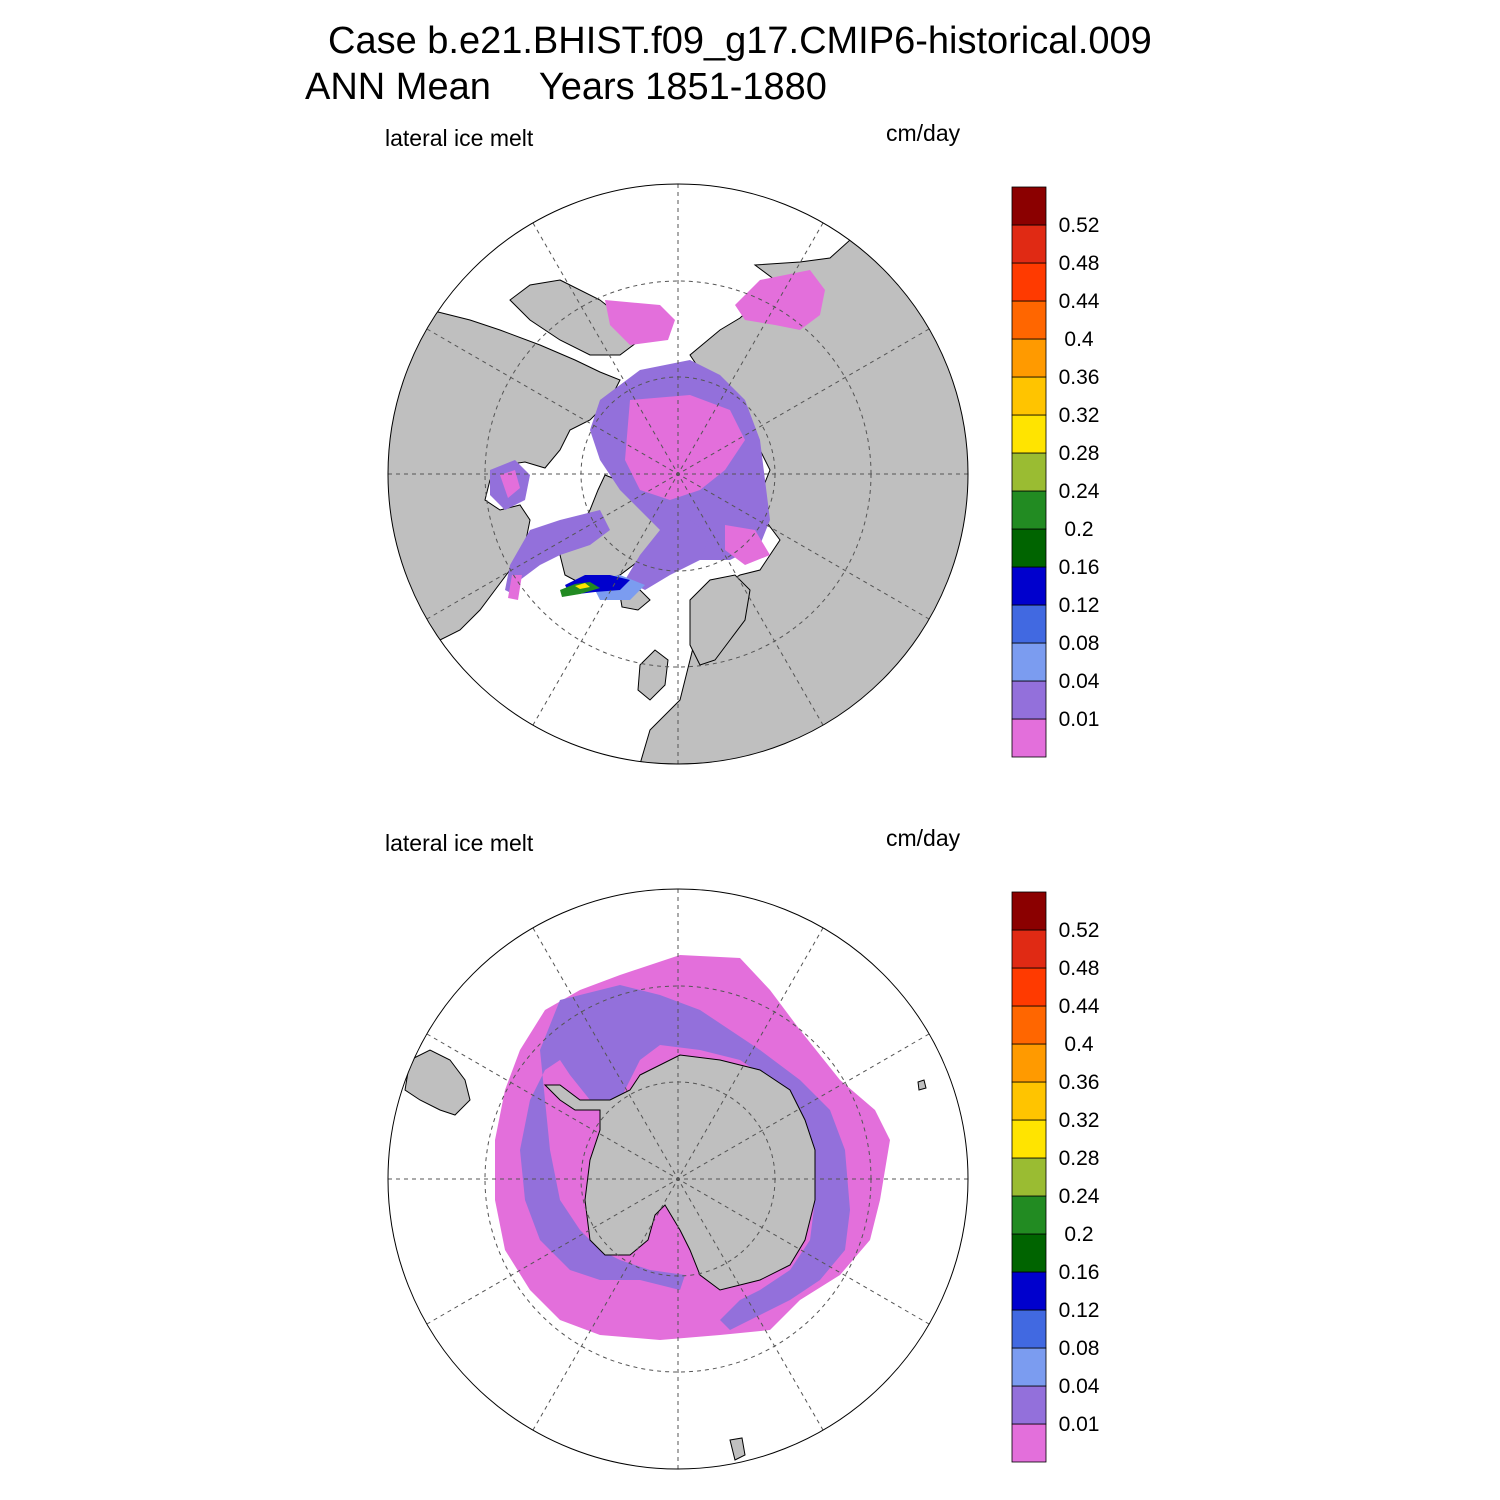 Image resolution: width=1500 pixels, height=1500 pixels. I want to click on north-colorbar-tick-label: 0.2, so click(1078, 529).